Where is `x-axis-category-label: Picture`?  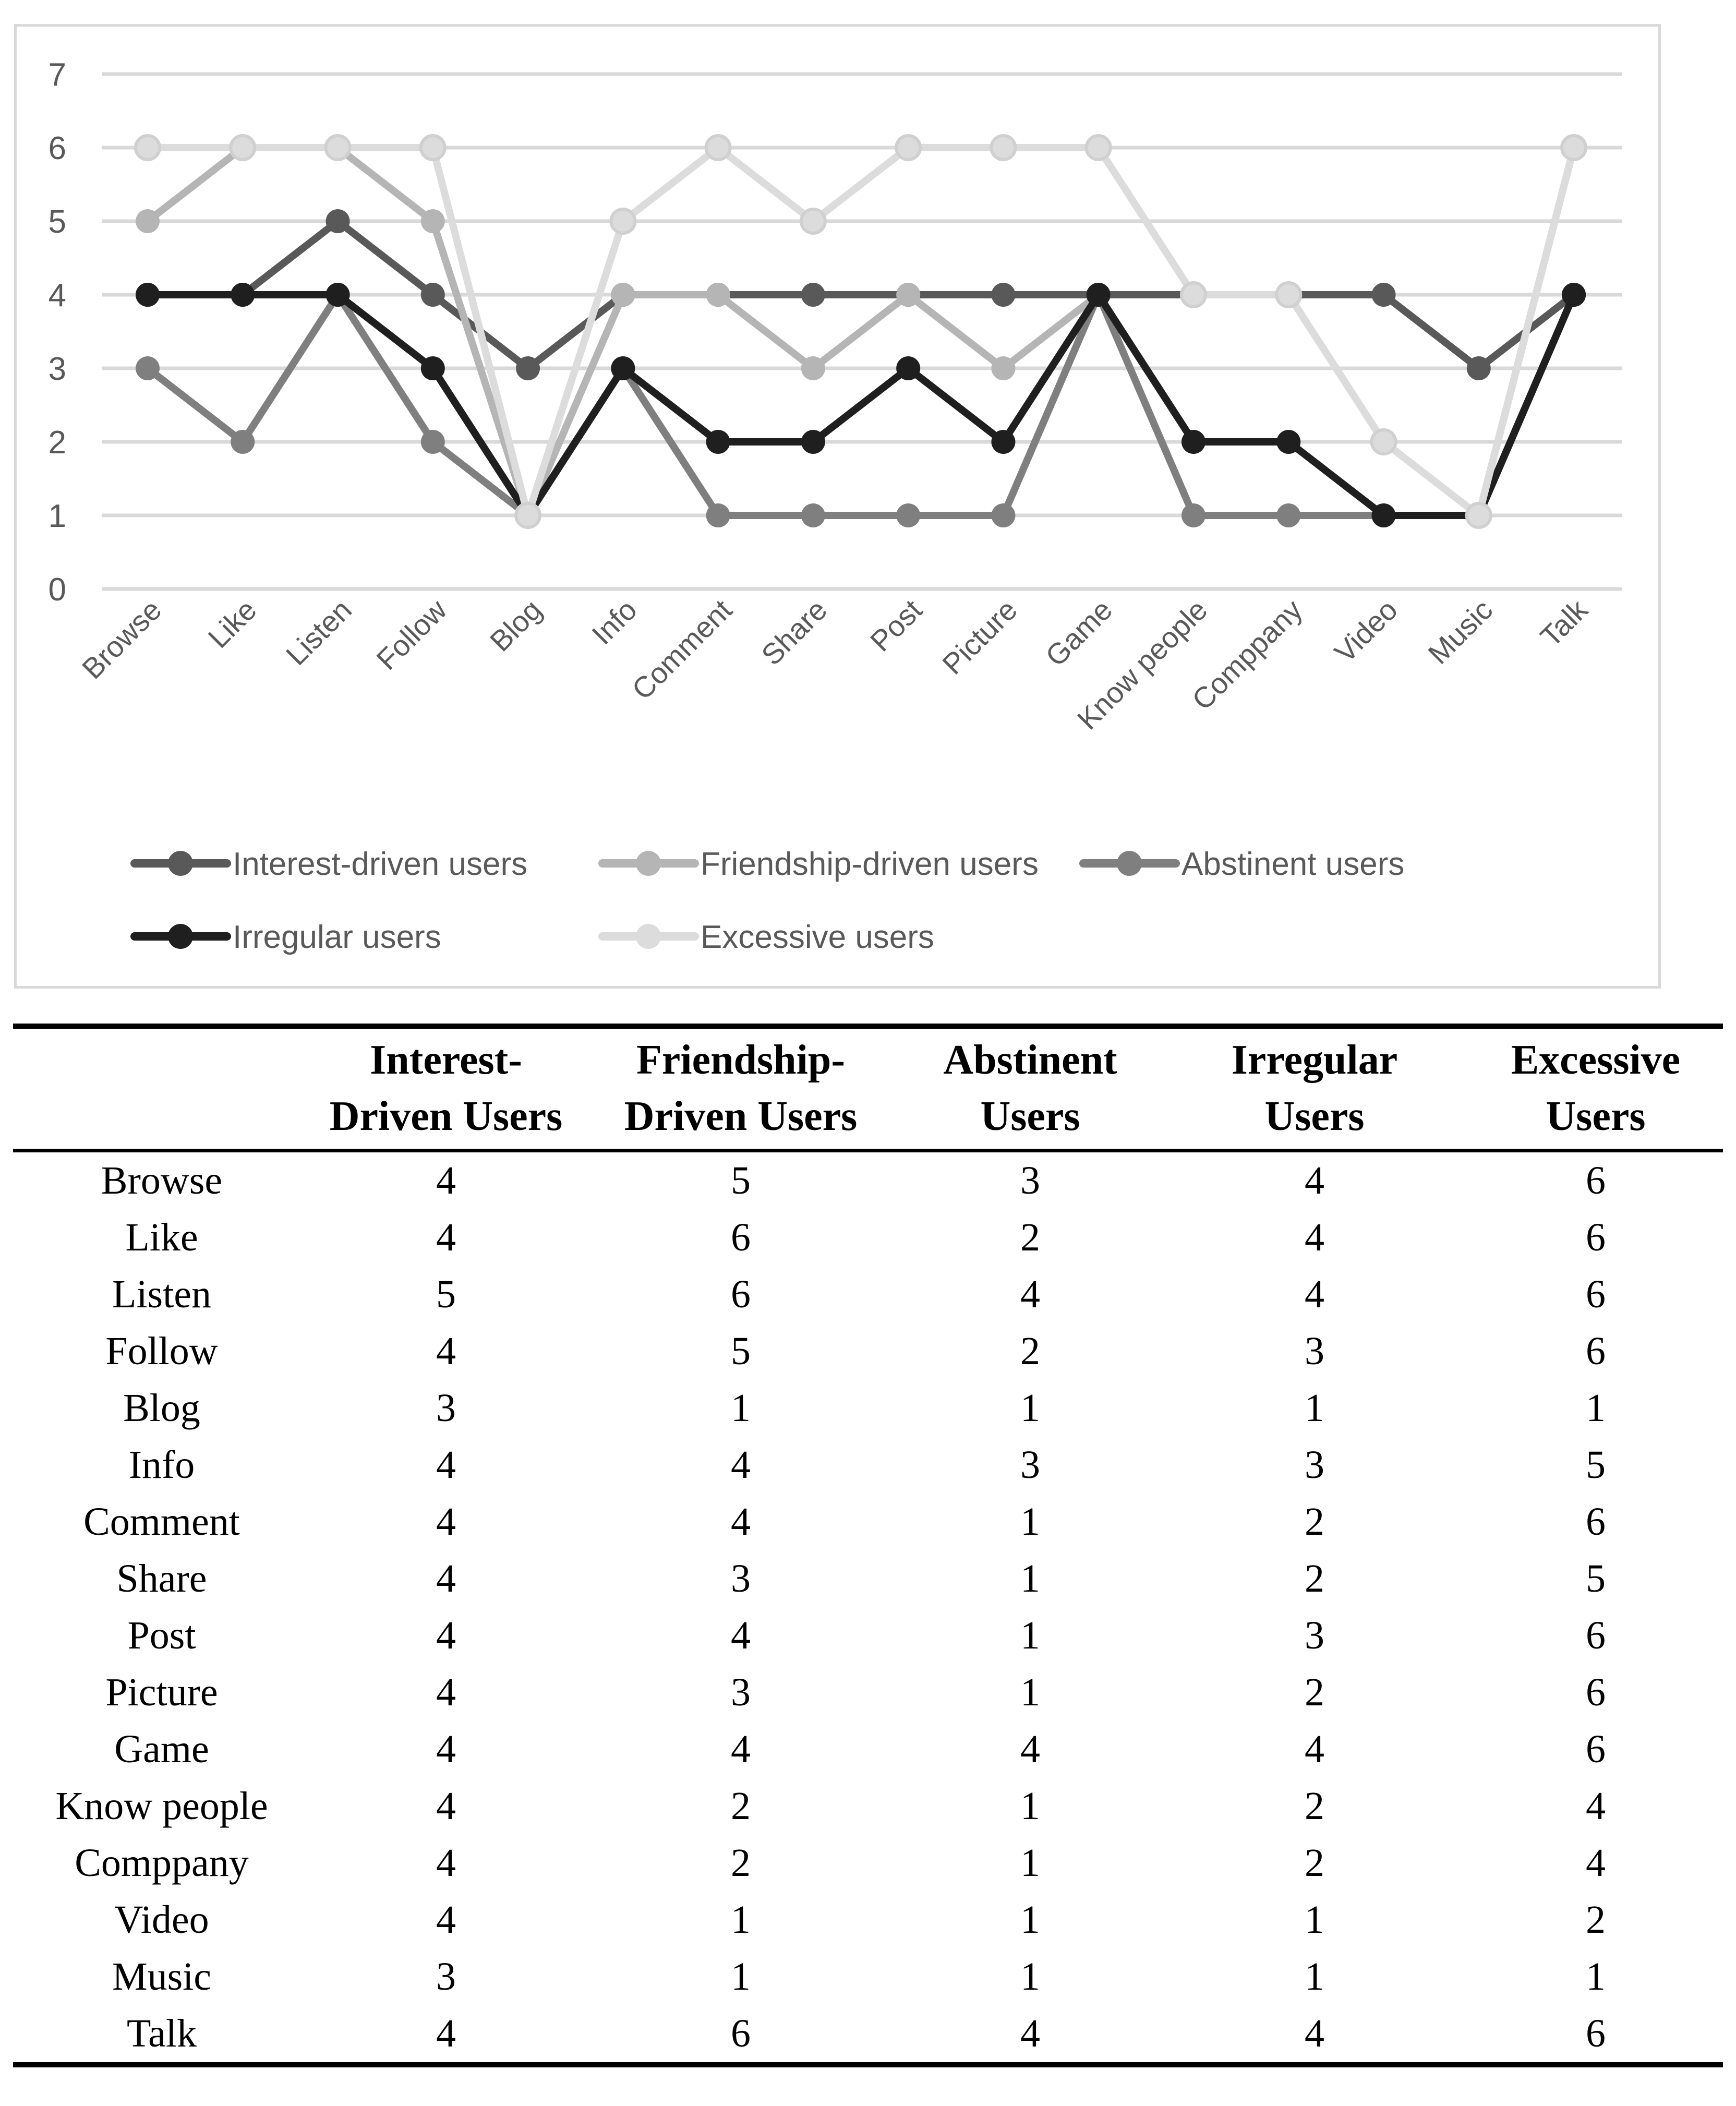
x-axis-category-label: Picture is located at coordinates (979, 637).